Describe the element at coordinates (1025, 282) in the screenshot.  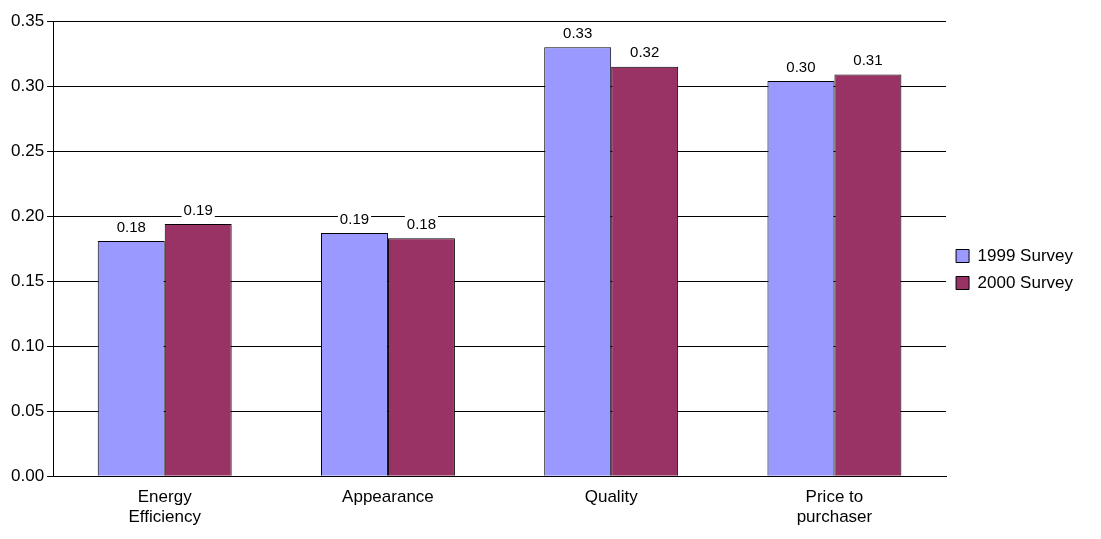
I see `legend-label: 2000 Survey` at that location.